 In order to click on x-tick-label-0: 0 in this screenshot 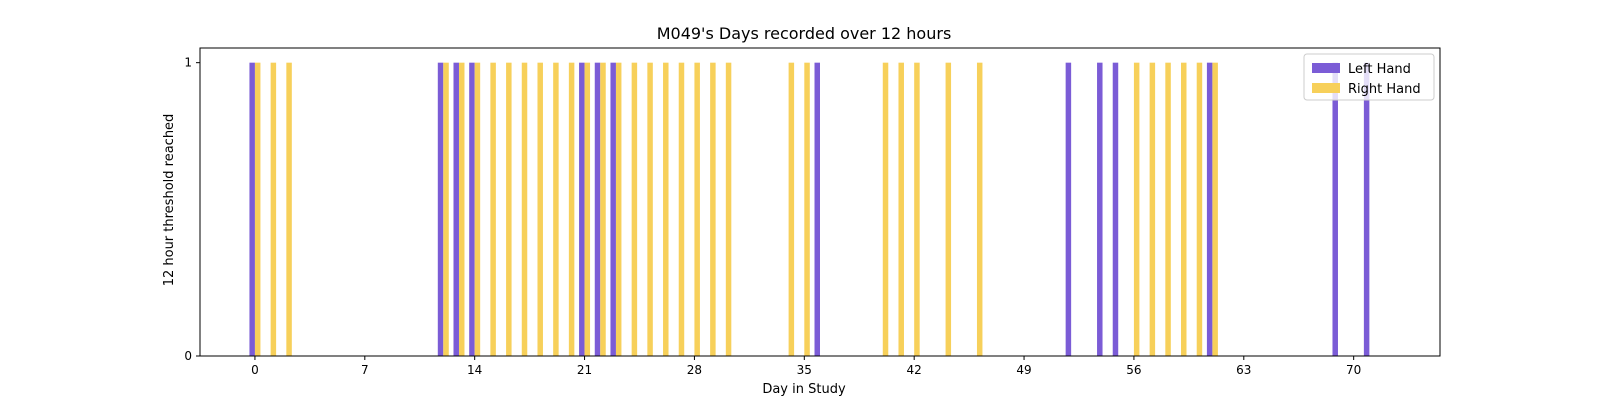, I will do `click(255, 370)`.